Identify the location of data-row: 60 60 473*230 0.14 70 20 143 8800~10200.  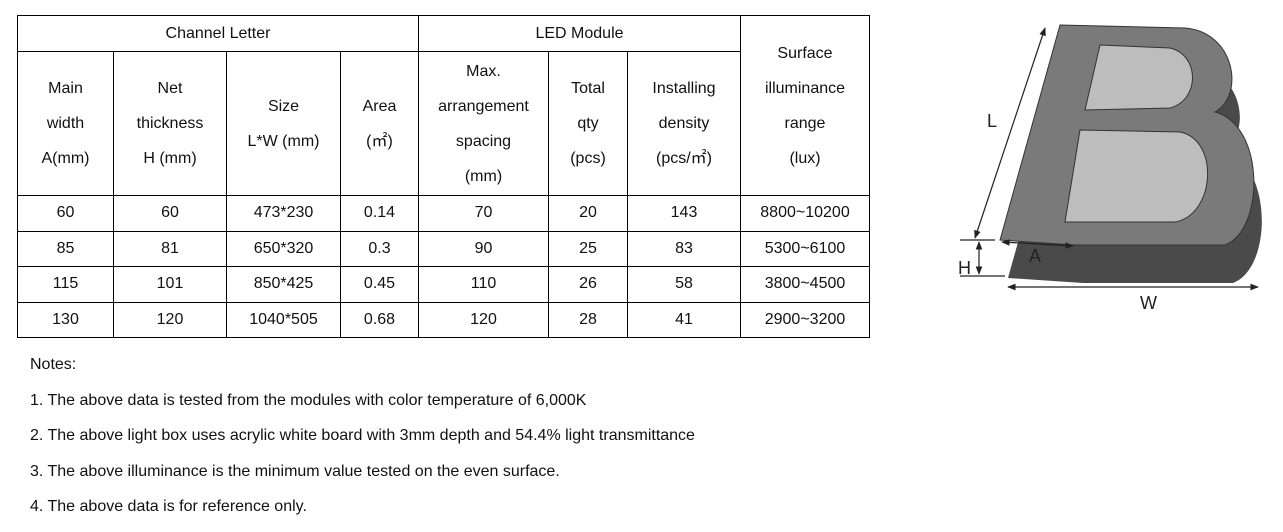
(443, 213).